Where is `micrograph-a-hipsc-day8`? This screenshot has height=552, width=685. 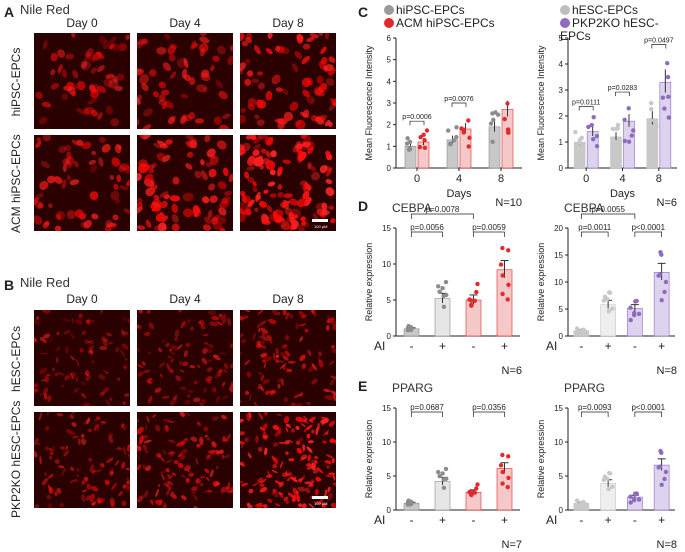
micrograph-a-hipsc-day8 is located at coordinates (288, 81).